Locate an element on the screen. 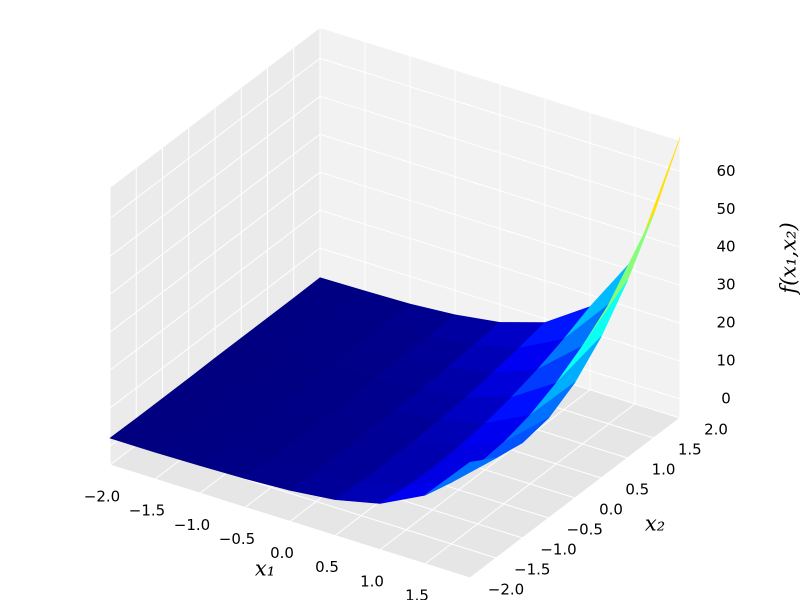  x-axis-label: x₁ is located at coordinates (265, 569).